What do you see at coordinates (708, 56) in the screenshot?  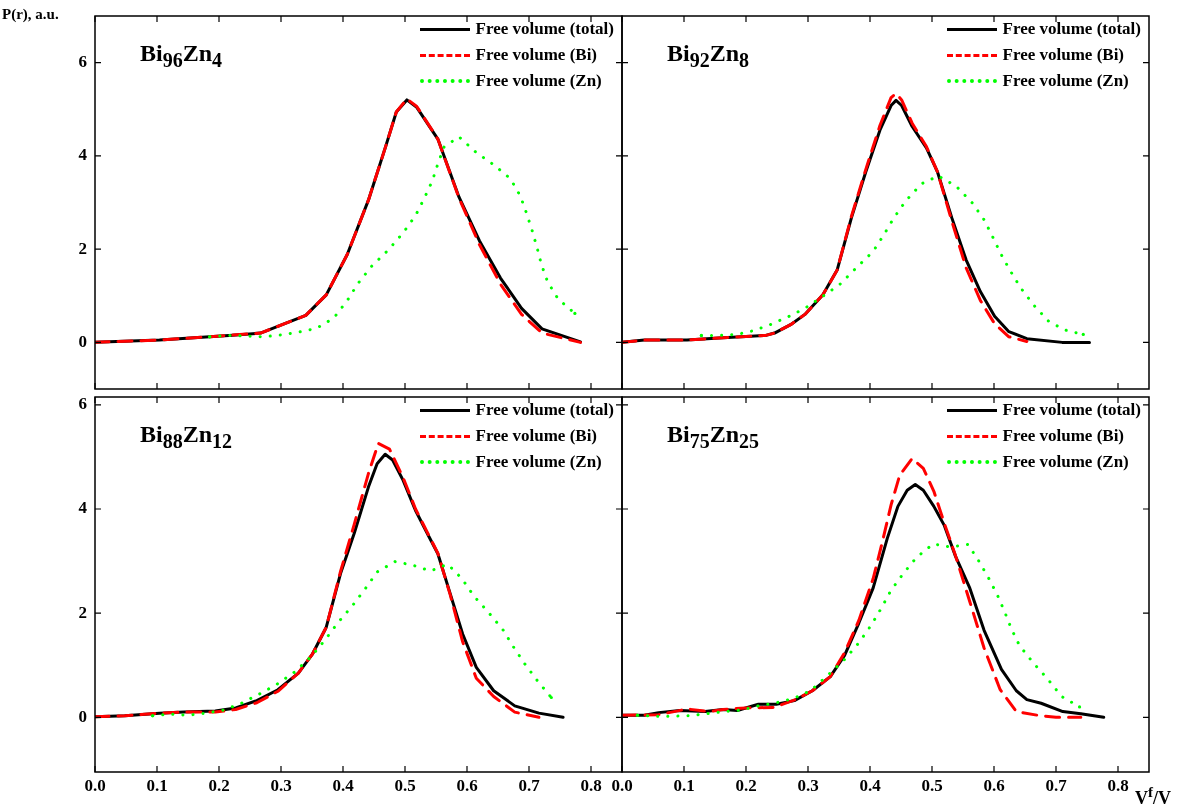 I see `text: Bi$_{92}$Zn$_{8}$` at bounding box center [708, 56].